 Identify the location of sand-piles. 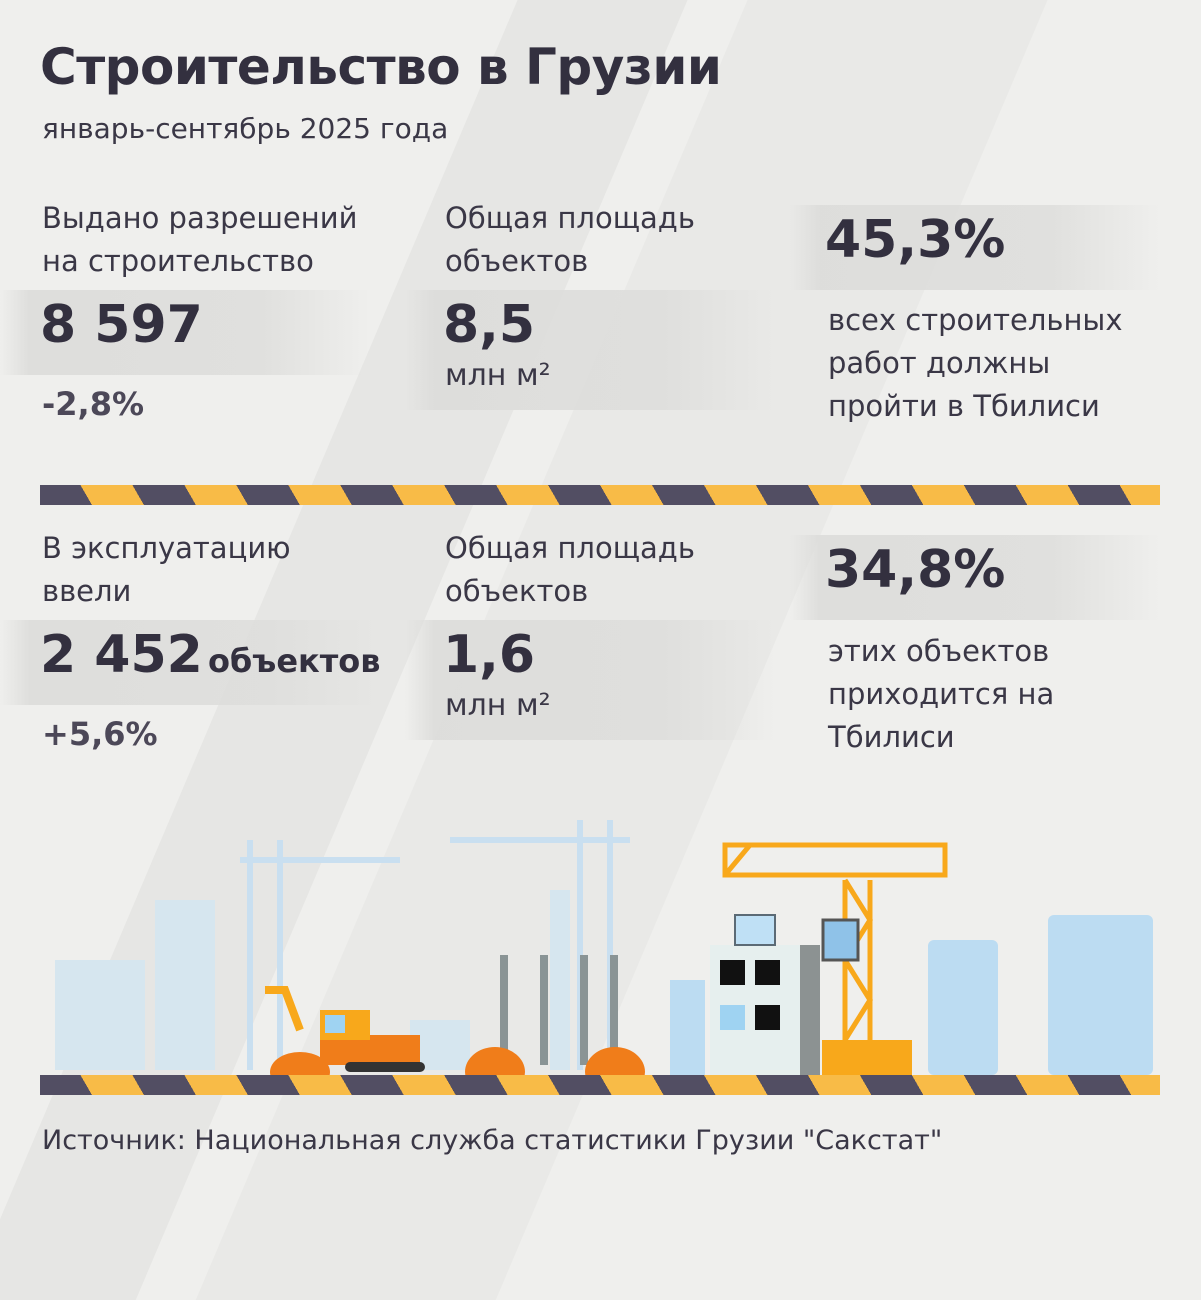
(457, 1063).